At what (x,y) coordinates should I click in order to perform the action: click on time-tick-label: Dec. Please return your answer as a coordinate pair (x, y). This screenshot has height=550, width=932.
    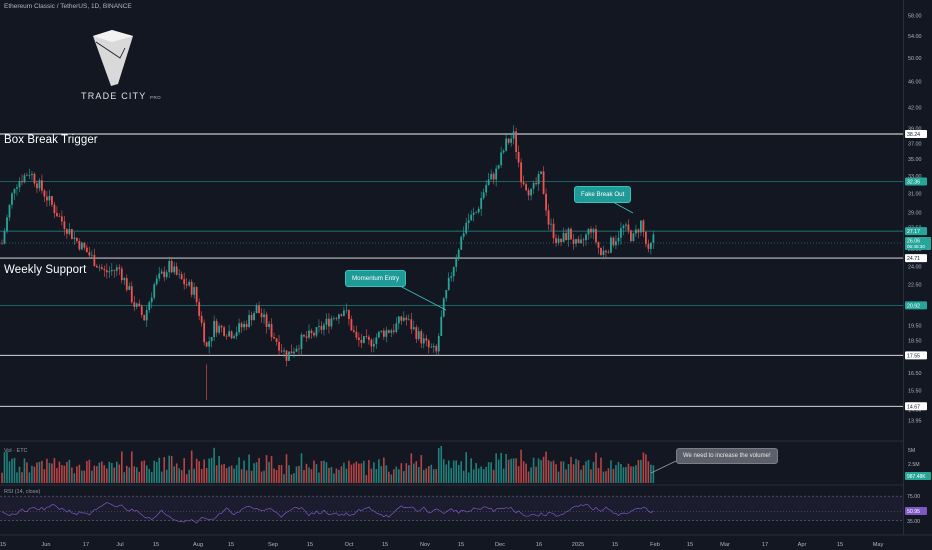
    Looking at the image, I should click on (500, 545).